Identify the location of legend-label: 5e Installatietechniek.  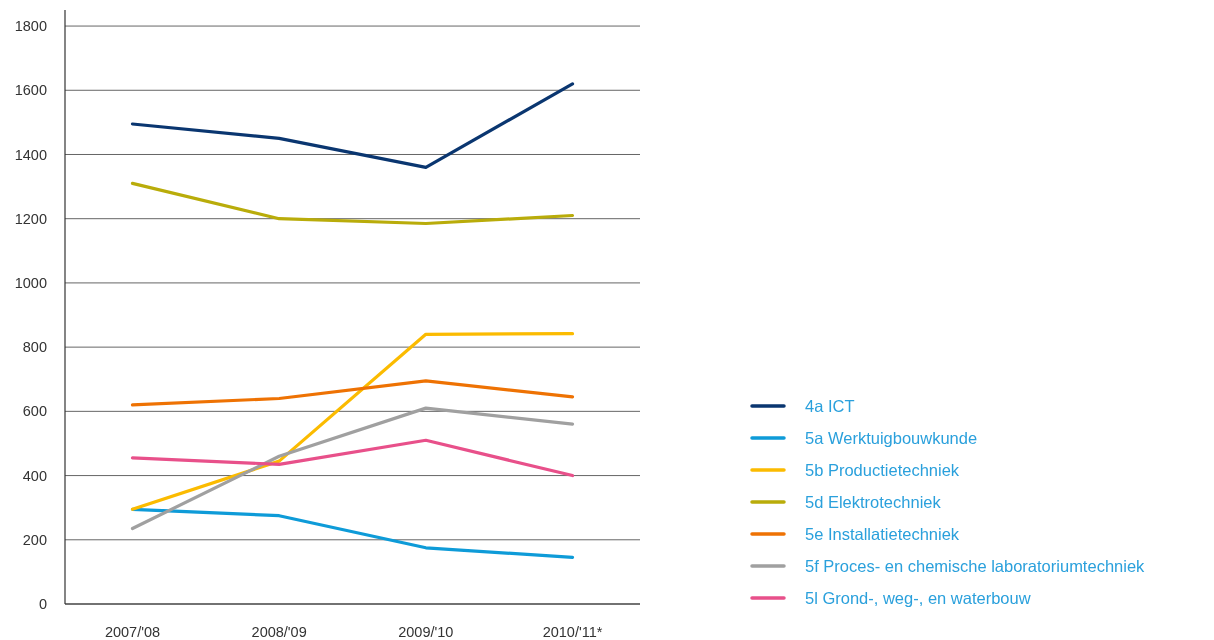
(882, 533).